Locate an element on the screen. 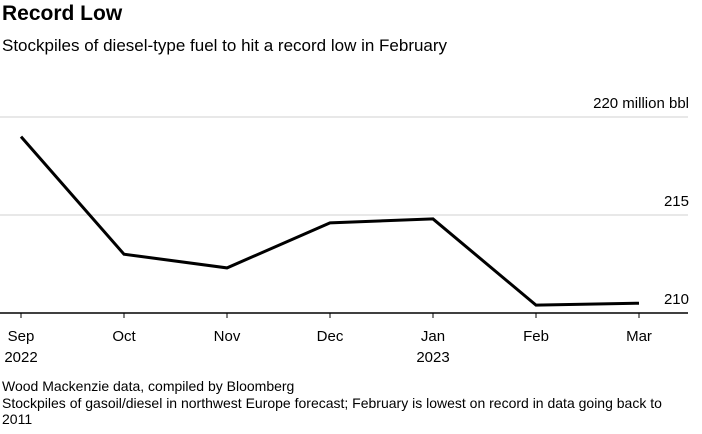 Image resolution: width=702 pixels, height=434 pixels. y-tick-label-215: 215 is located at coordinates (676, 201).